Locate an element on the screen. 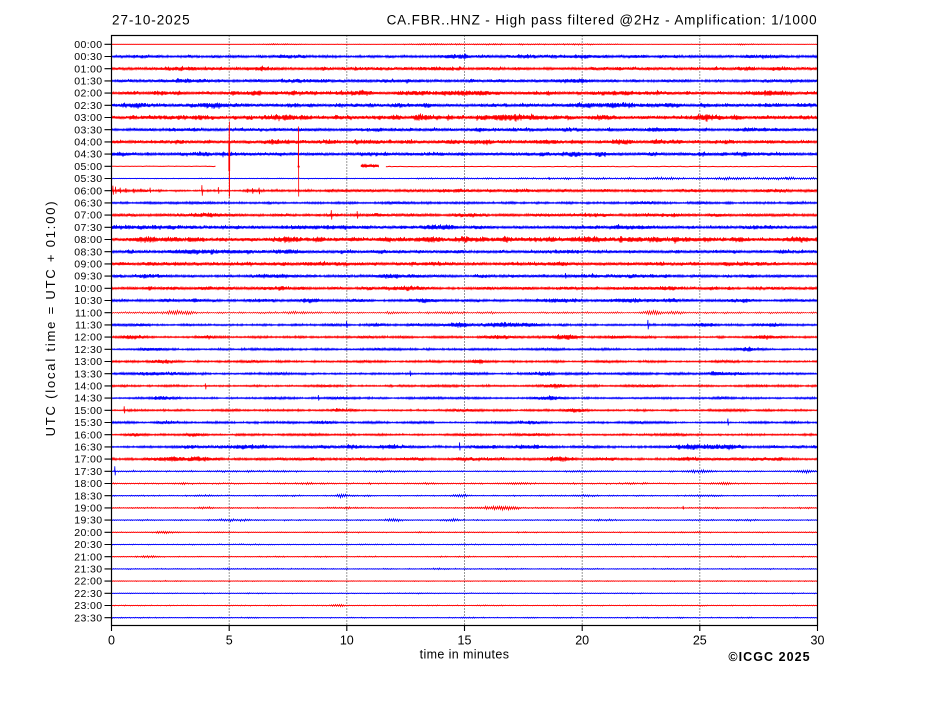 The image size is (927, 701). svg-text: 00:30 is located at coordinates (88, 57).